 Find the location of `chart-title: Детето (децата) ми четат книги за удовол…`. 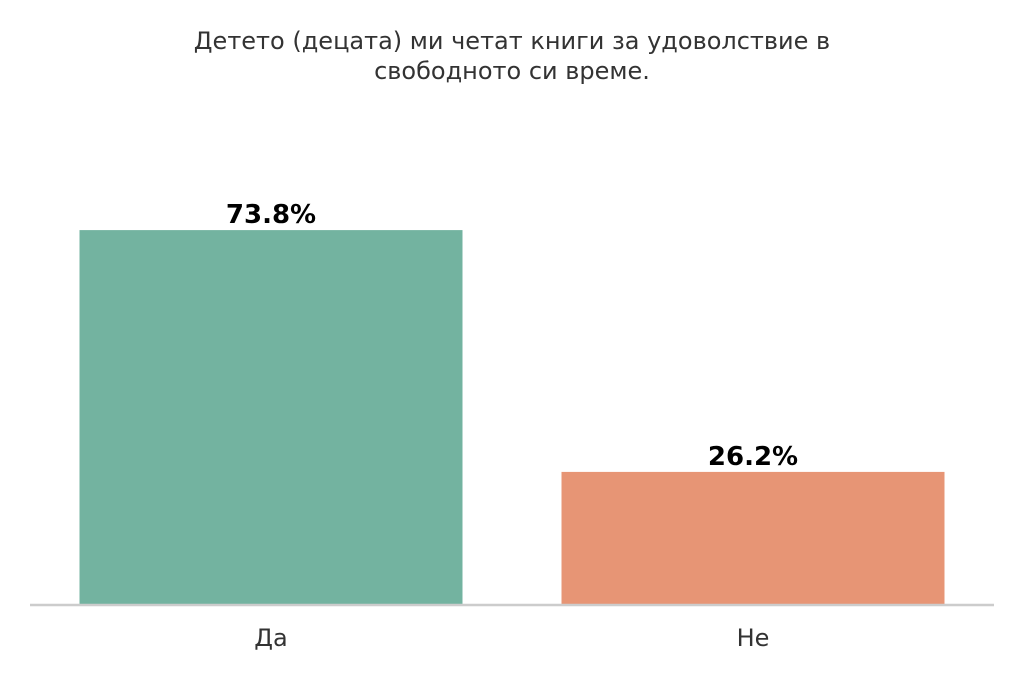

chart-title: Детето (децата) ми четат книги за удовол… is located at coordinates (512, 56).